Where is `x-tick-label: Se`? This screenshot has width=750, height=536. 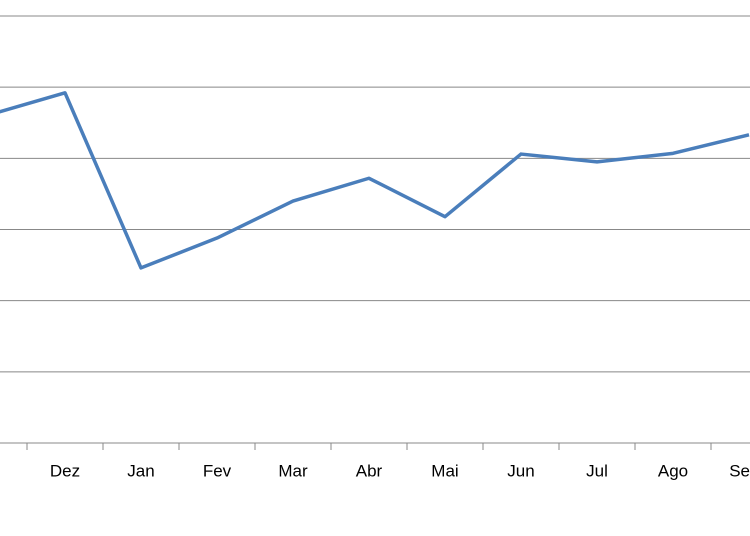
x-tick-label: Se is located at coordinates (739, 470).